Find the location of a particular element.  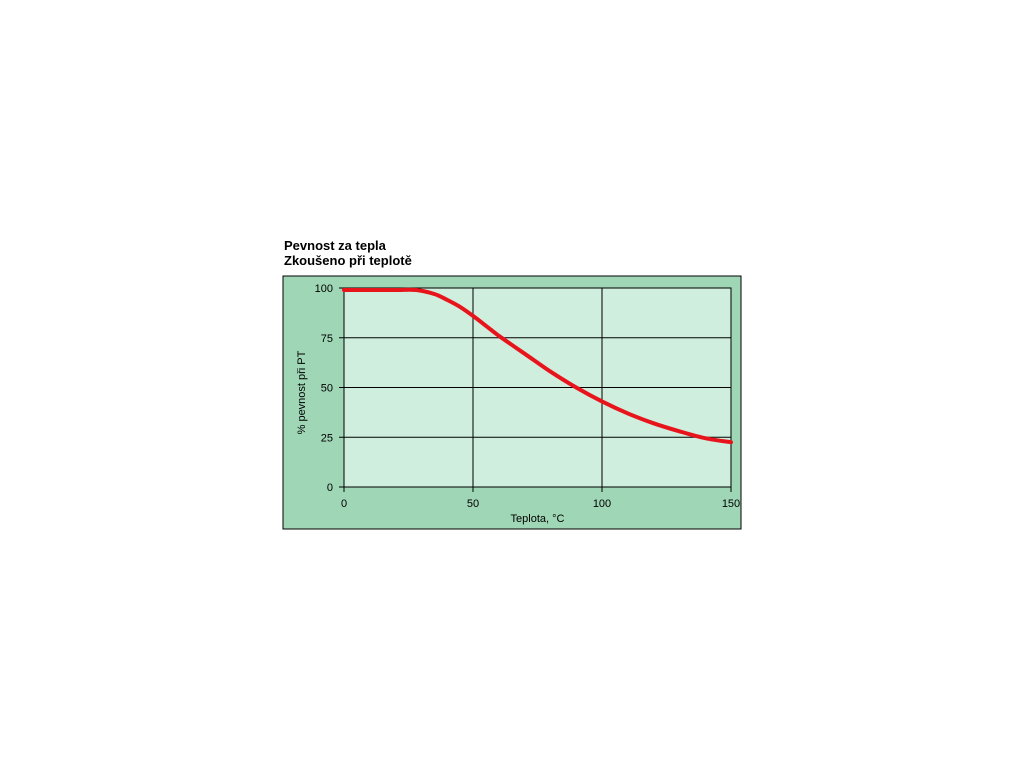

chart-subtitle: Zkoušeno při teplotě is located at coordinates (348, 260).